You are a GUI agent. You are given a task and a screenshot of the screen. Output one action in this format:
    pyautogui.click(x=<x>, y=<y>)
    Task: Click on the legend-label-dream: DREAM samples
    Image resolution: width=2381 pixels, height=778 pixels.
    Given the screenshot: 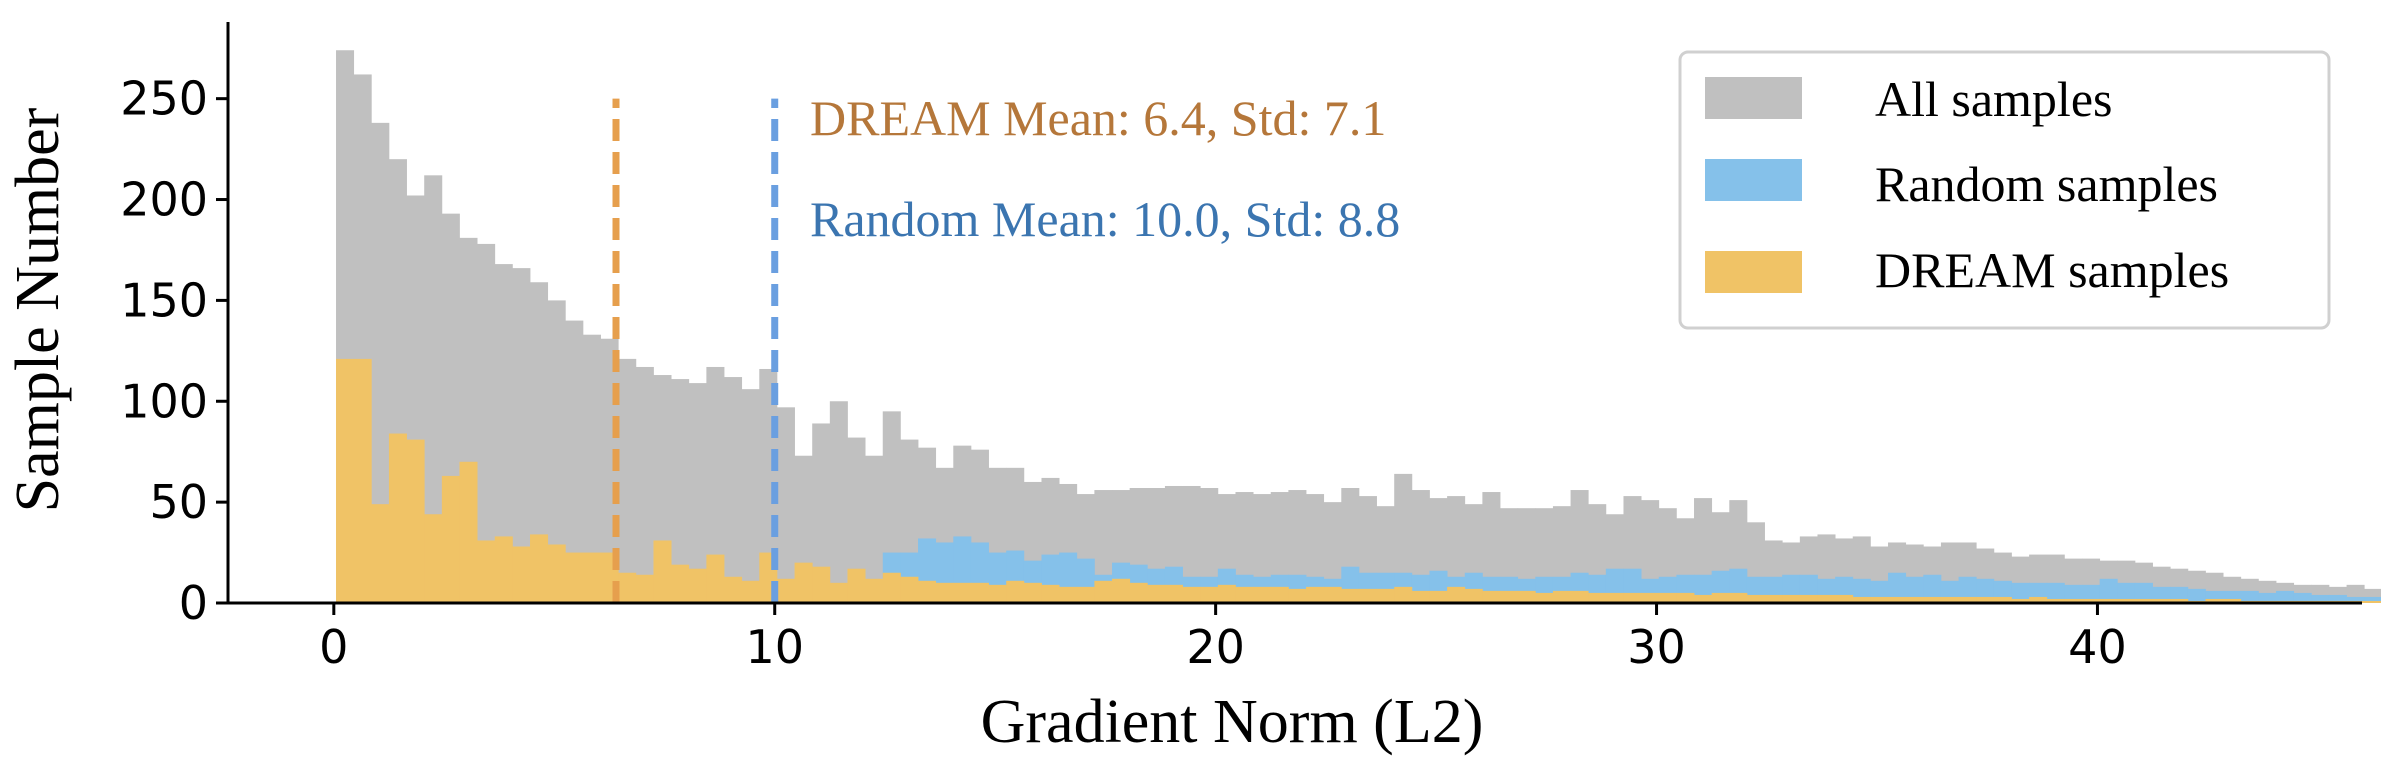 What is the action you would take?
    pyautogui.click(x=2052, y=270)
    